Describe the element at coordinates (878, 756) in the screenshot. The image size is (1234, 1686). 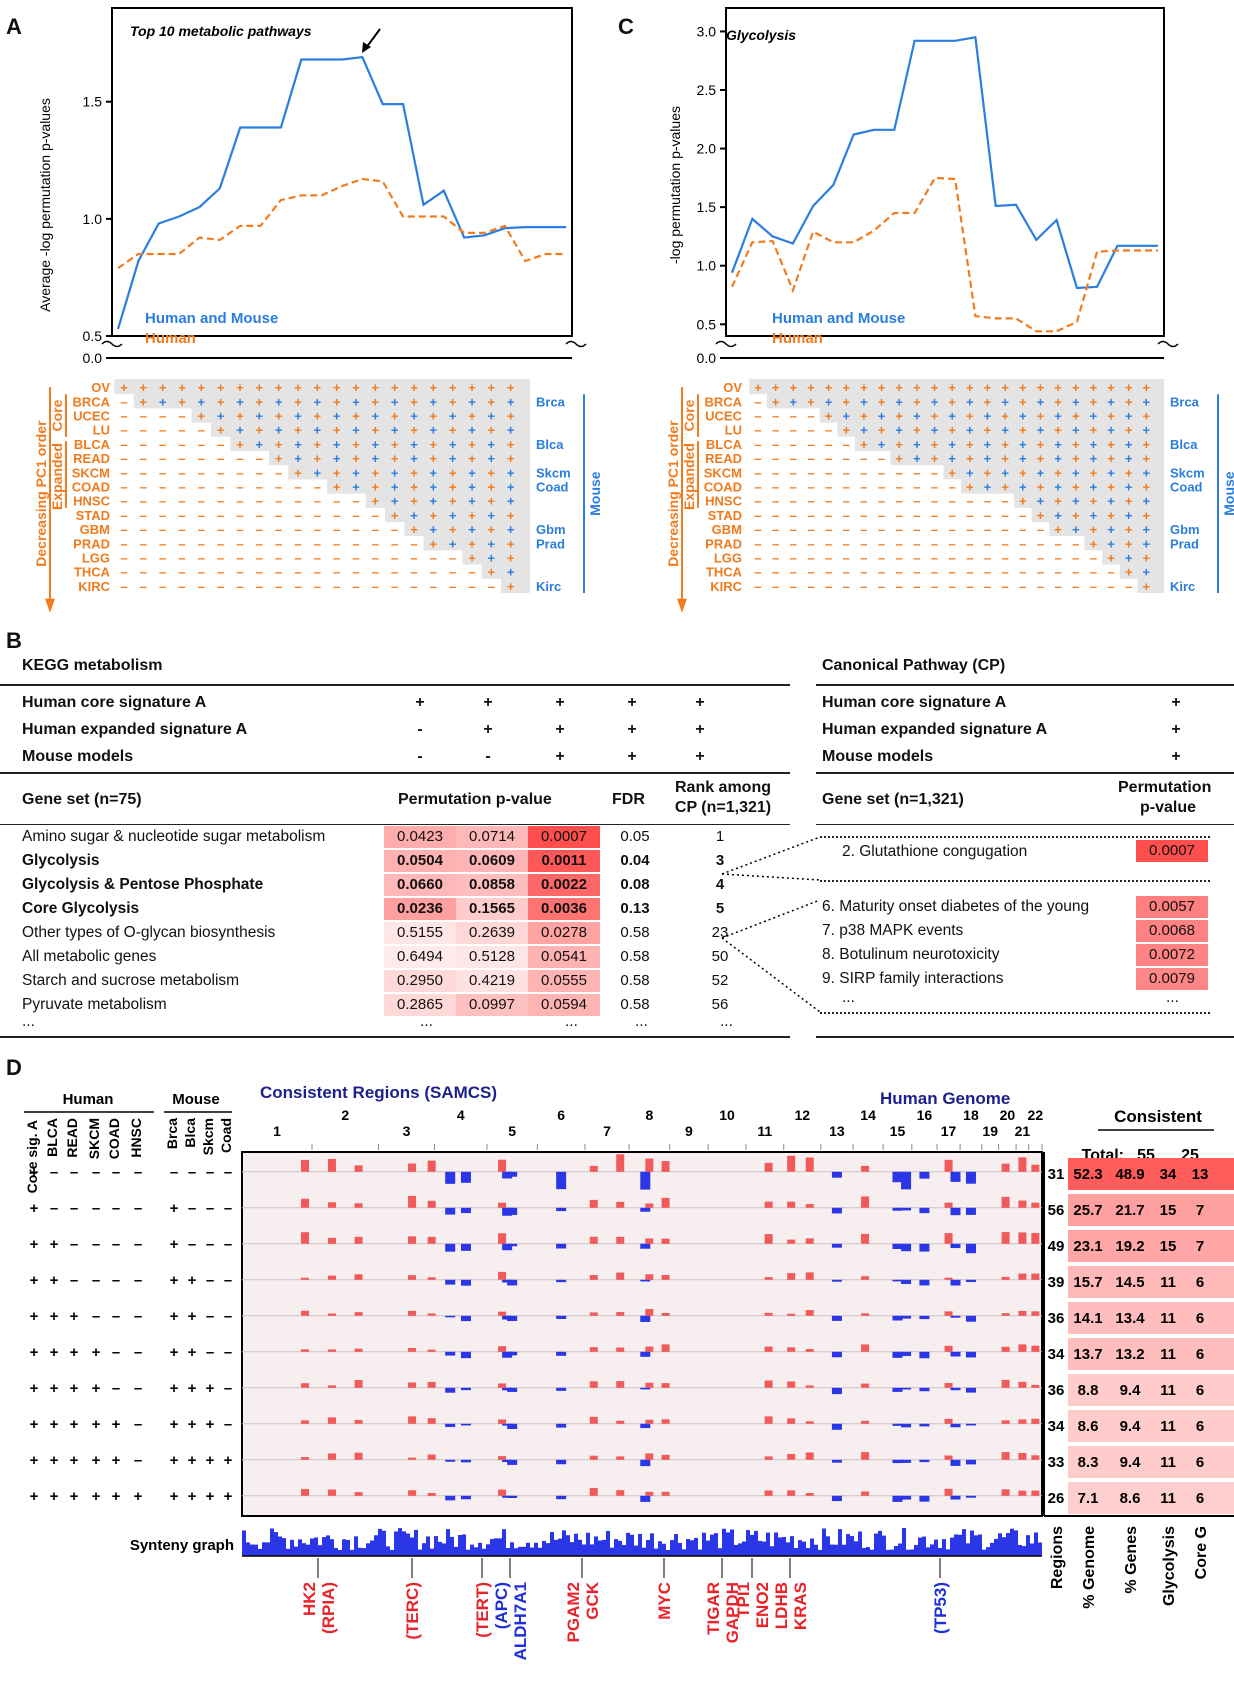
I see `cp-sig-label: Mouse models` at that location.